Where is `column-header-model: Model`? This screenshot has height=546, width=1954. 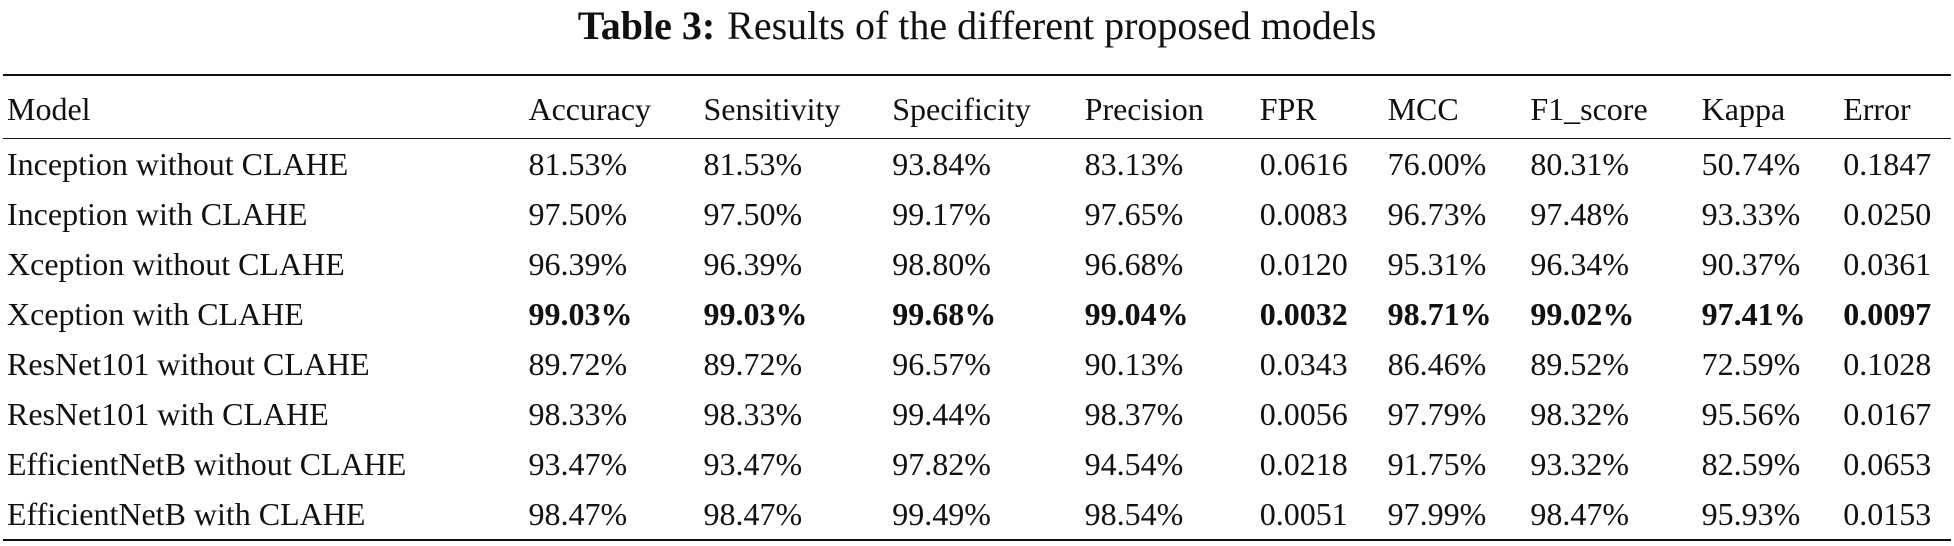 column-header-model: Model is located at coordinates (49, 109).